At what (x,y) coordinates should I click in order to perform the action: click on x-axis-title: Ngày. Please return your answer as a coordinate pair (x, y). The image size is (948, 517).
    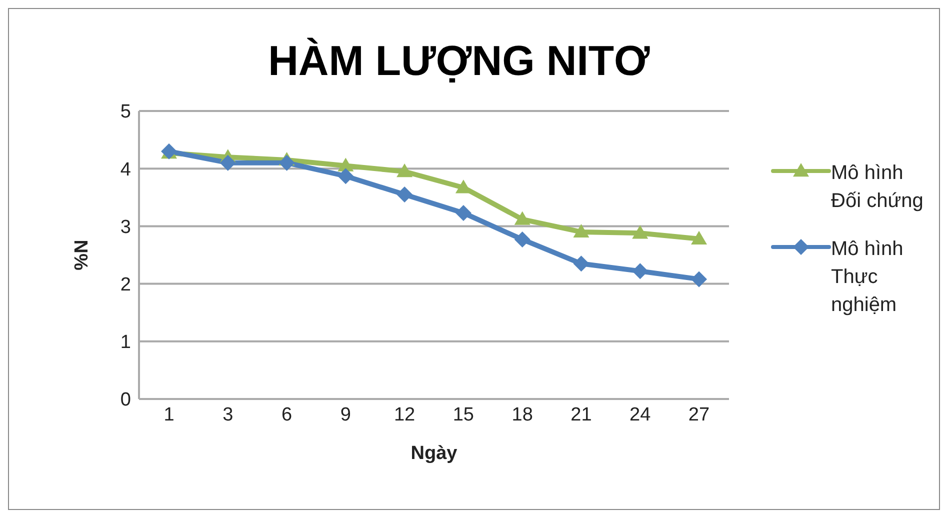
    Looking at the image, I should click on (434, 453).